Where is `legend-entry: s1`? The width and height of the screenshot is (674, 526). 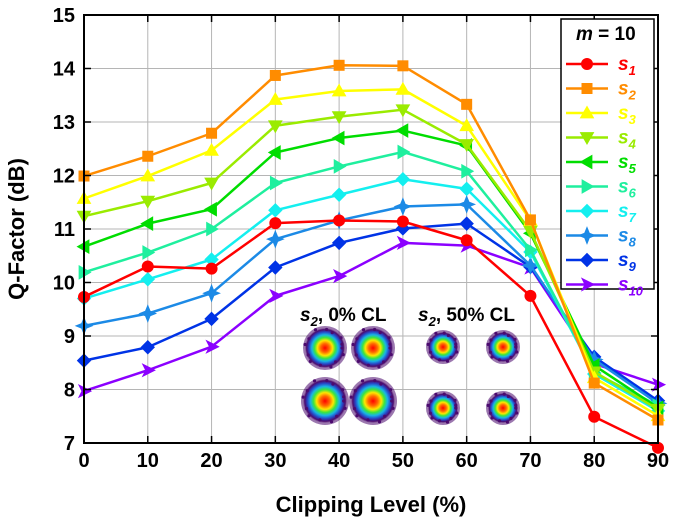
legend-entry: s1 is located at coordinates (627, 66).